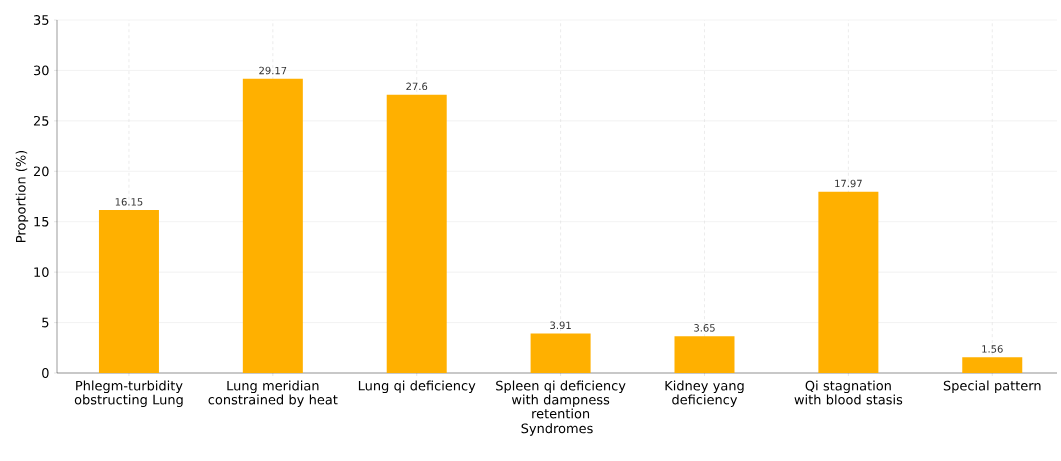  Describe the element at coordinates (848, 183) in the screenshot. I see `data-label: 17.97` at that location.